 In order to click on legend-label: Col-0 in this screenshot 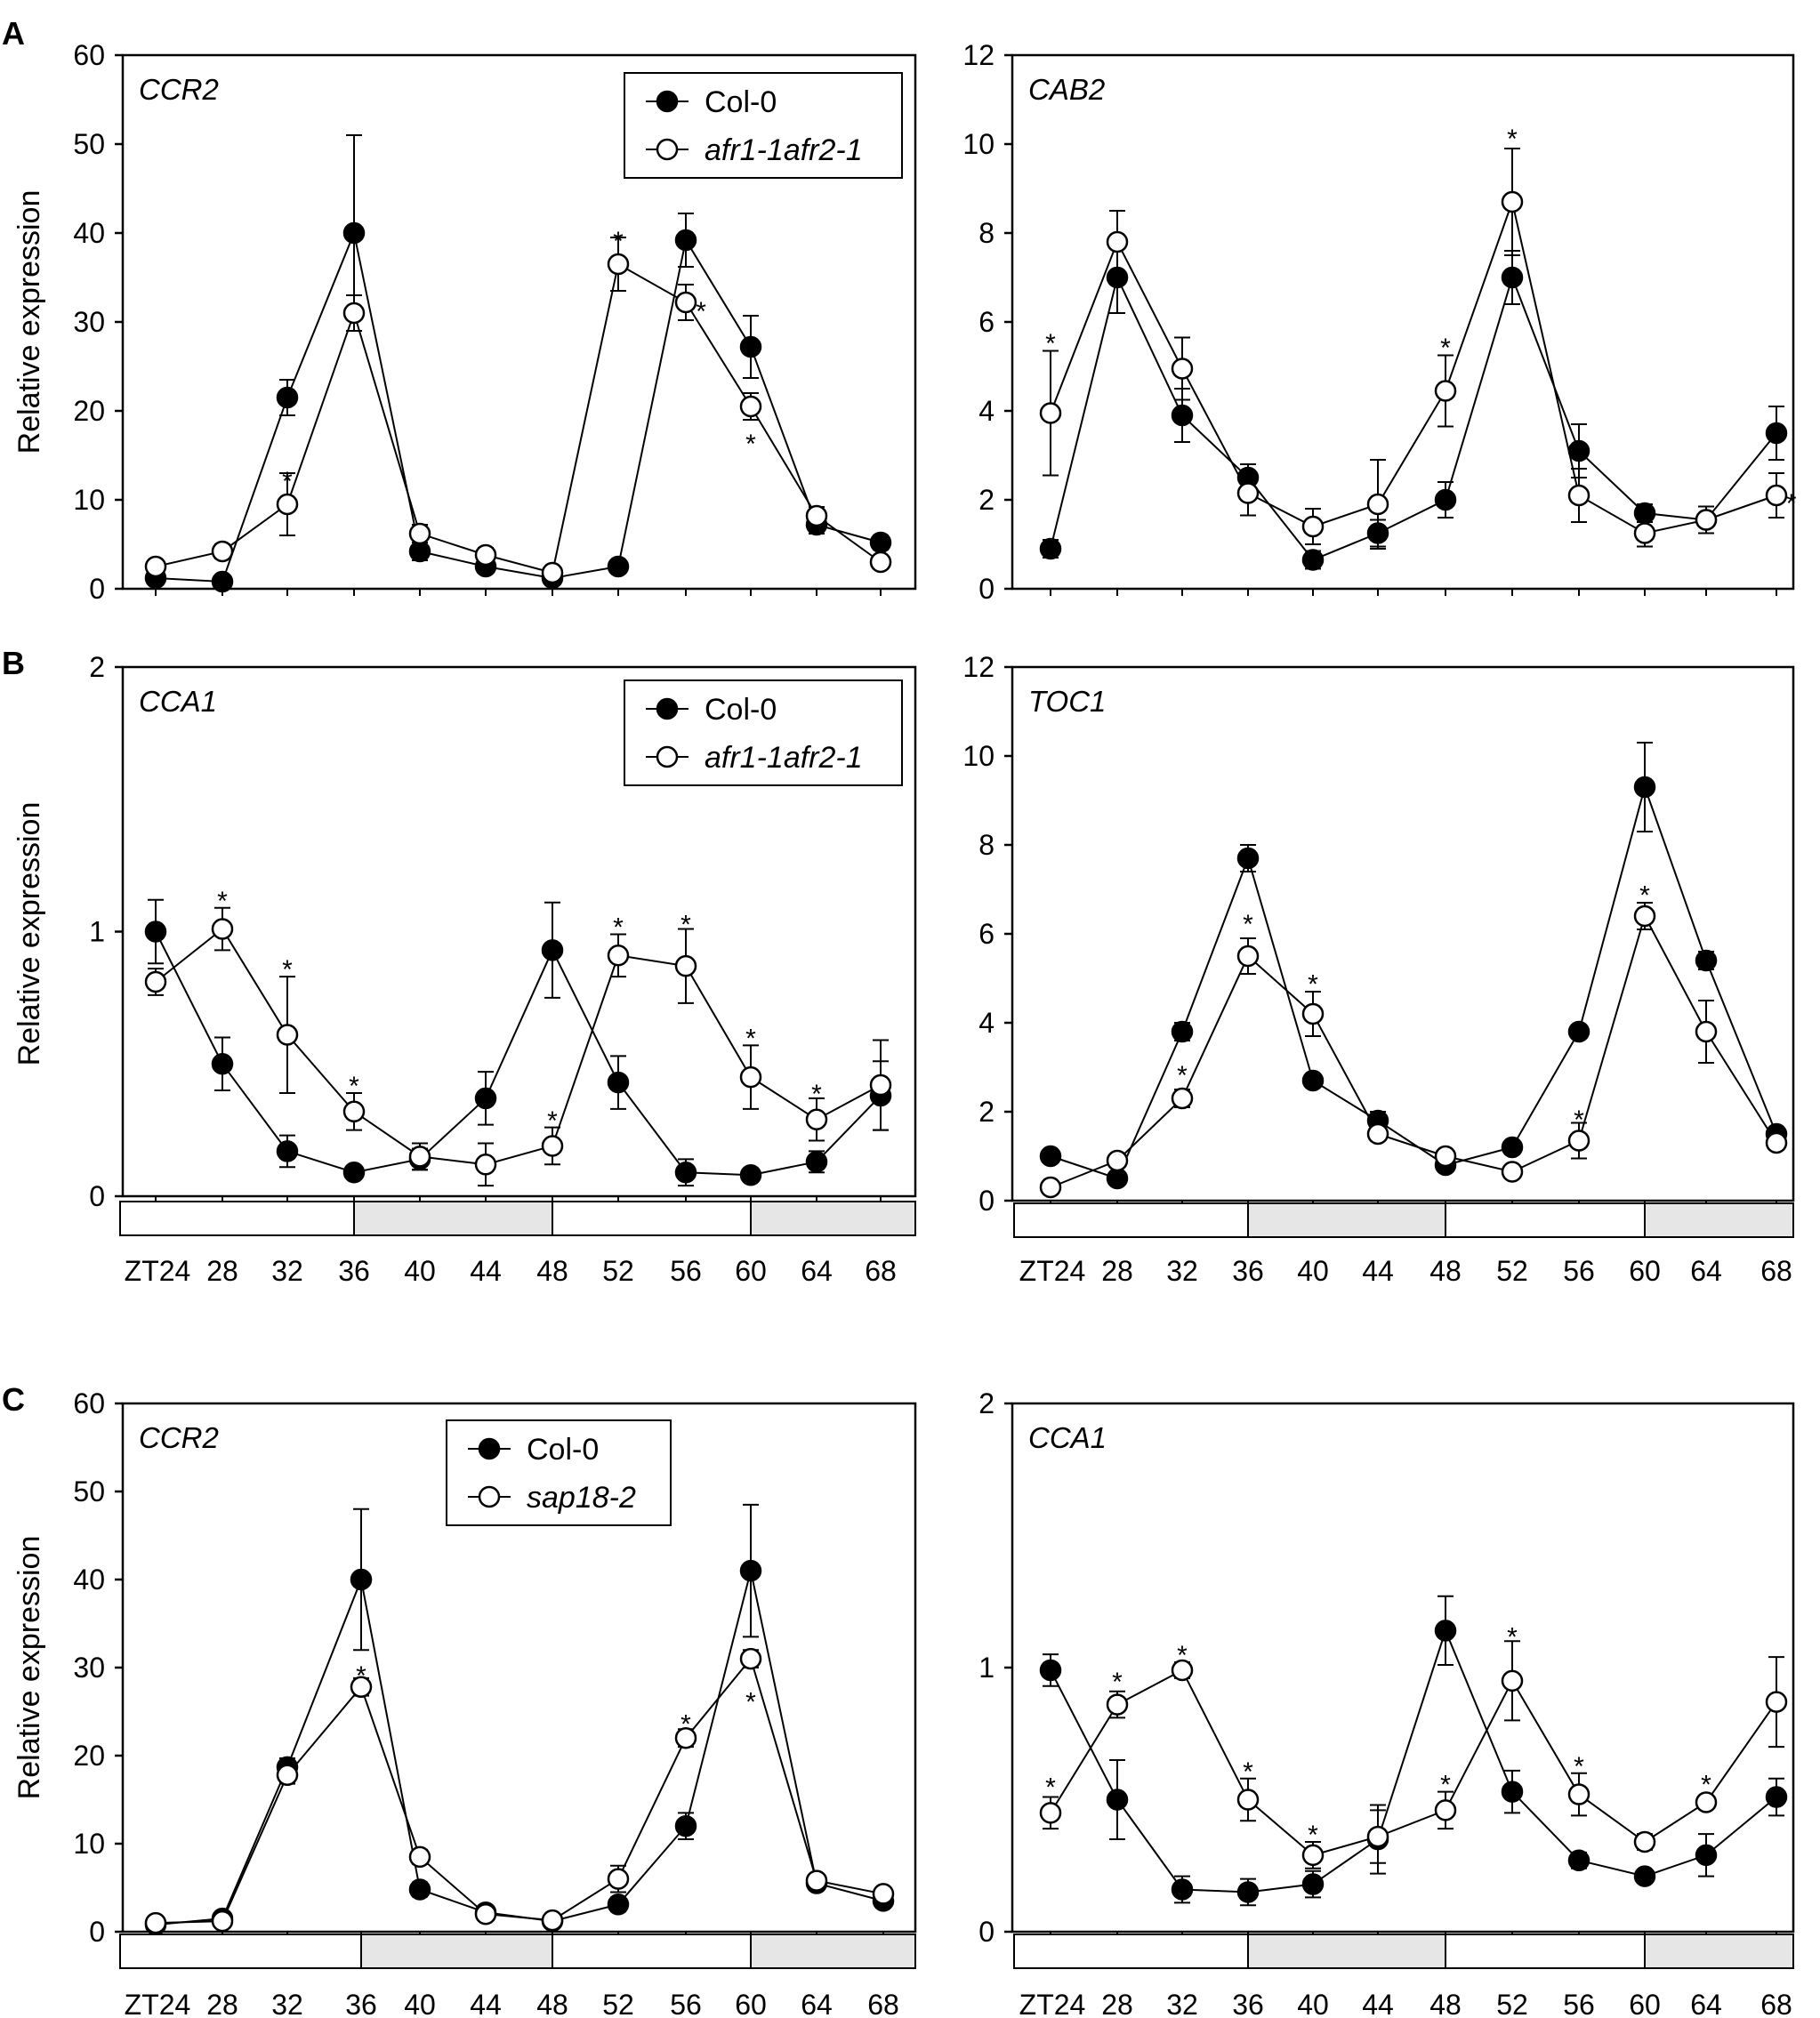, I will do `click(741, 102)`.